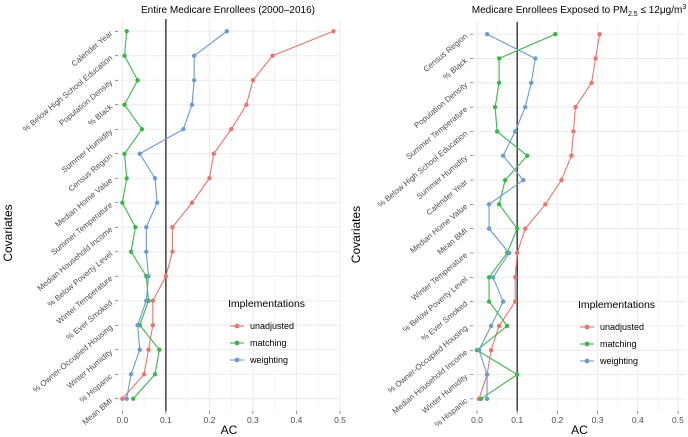  Describe the element at coordinates (194, 55) in the screenshot. I see `point-weighting-pct-below-high-school-education` at that location.